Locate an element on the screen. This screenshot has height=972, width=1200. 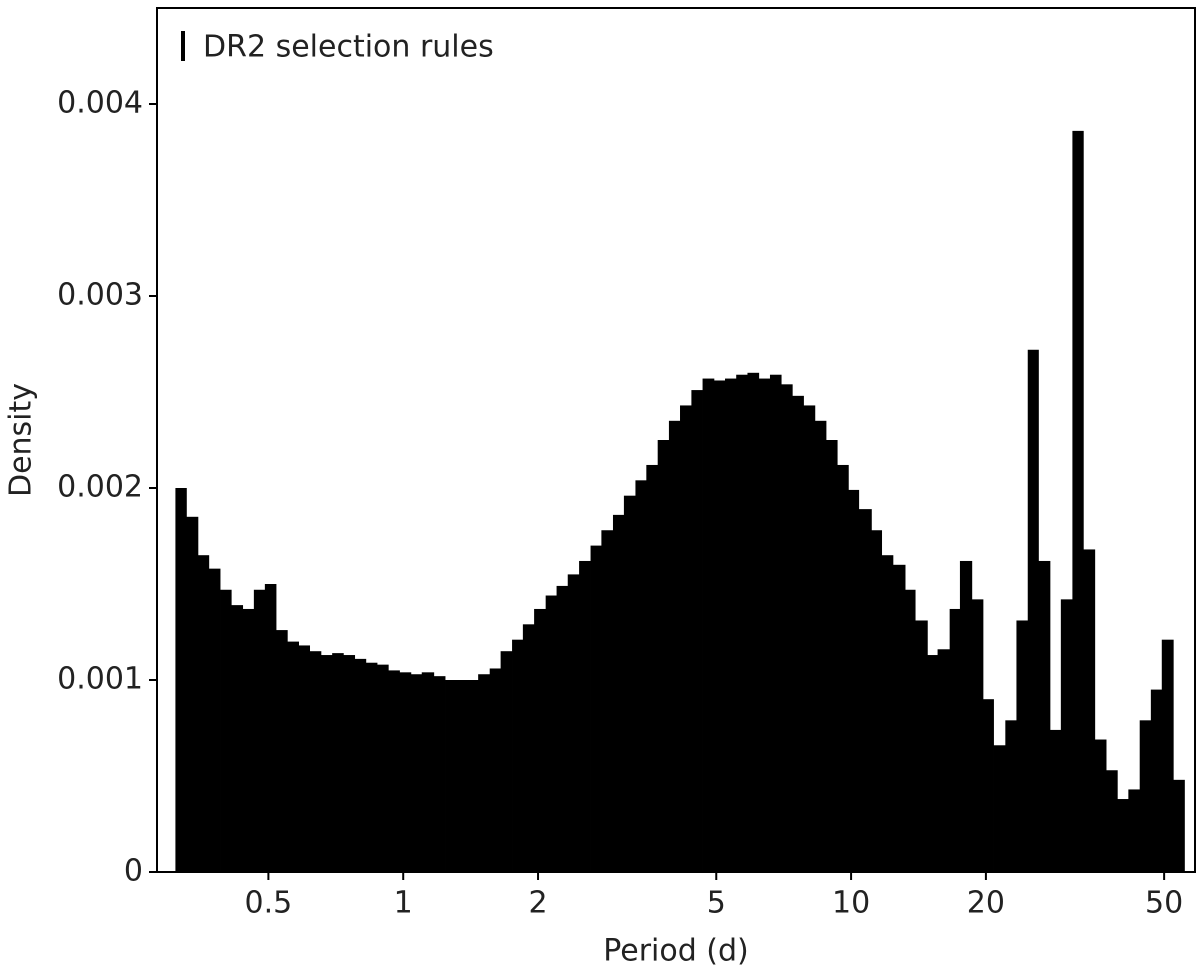
y-tick-label: 0.002 is located at coordinates (100, 487).